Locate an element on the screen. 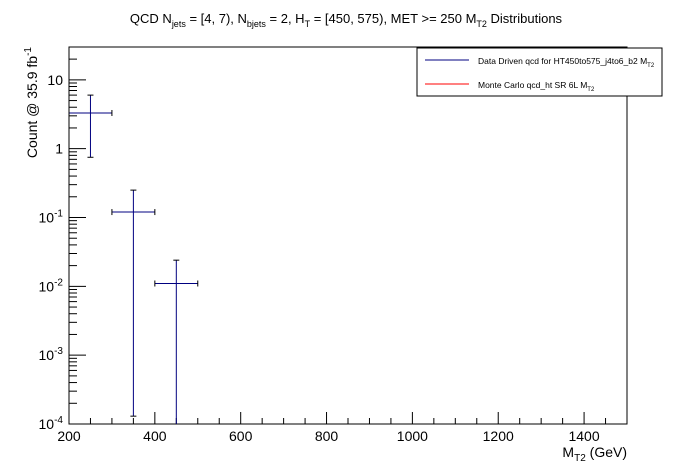 This screenshot has height=472, width=696. x-axis-label: MT2 (GeV) is located at coordinates (594, 454).